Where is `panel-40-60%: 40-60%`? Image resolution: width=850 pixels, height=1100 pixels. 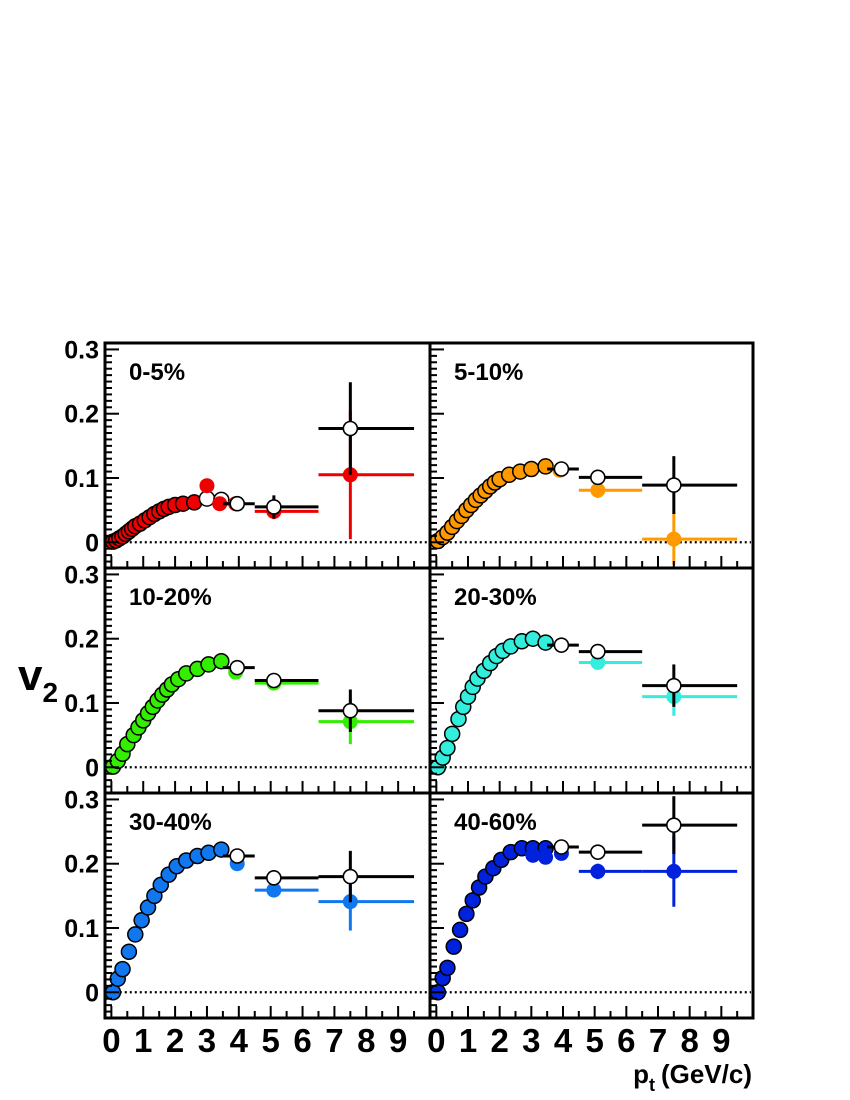 panel-40-60%: 40-60% is located at coordinates (590, 898).